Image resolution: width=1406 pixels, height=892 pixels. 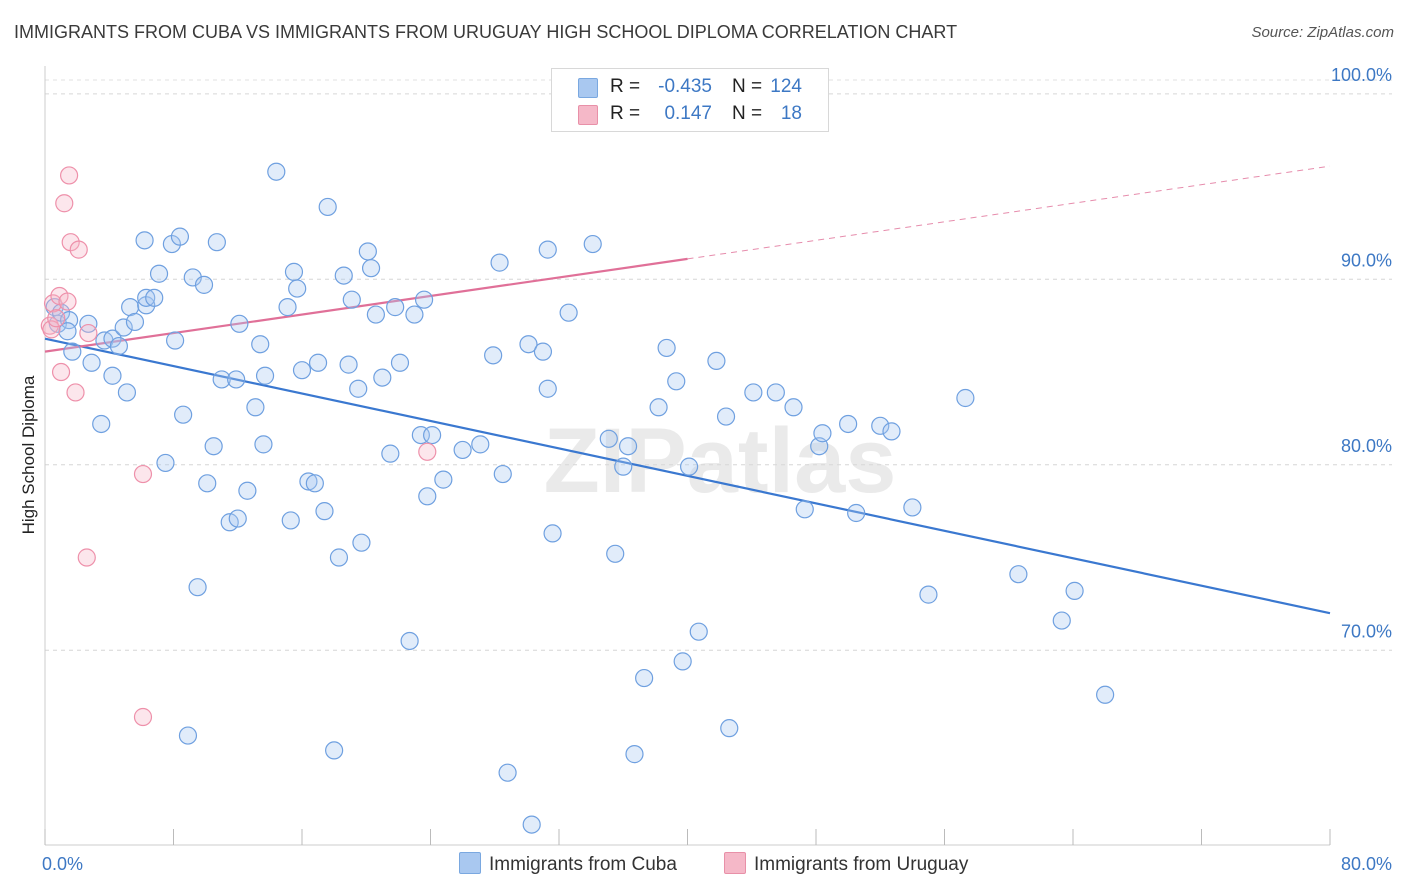 I want to click on y-axis-title: High School Diploma, so click(x=28, y=454).